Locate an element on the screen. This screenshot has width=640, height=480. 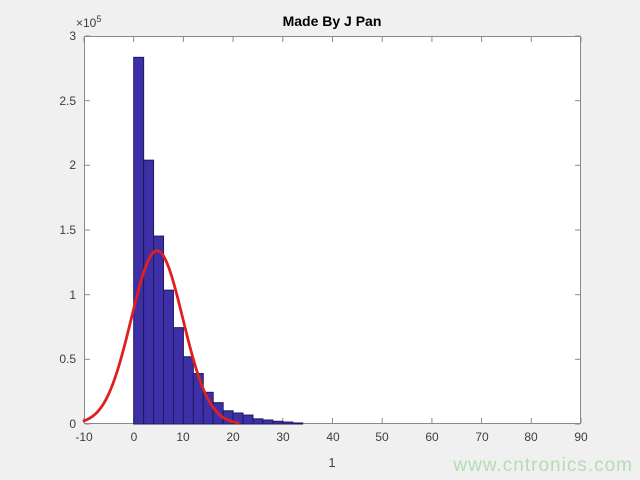
y-tick-label: 2 is located at coordinates (72, 165).